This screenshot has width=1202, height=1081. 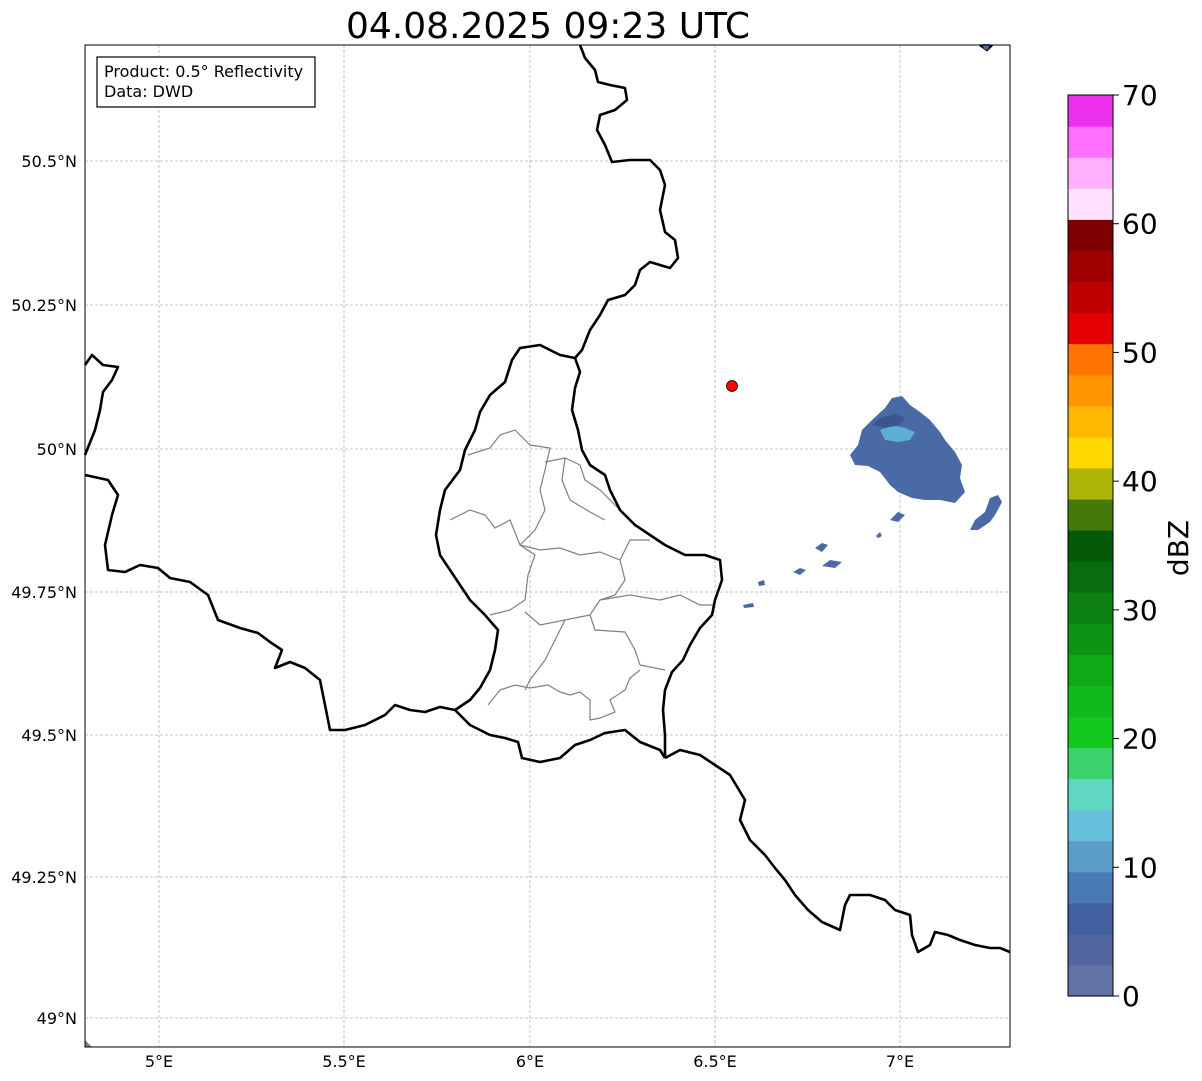 I want to click on echo-core-dark, so click(x=888, y=421).